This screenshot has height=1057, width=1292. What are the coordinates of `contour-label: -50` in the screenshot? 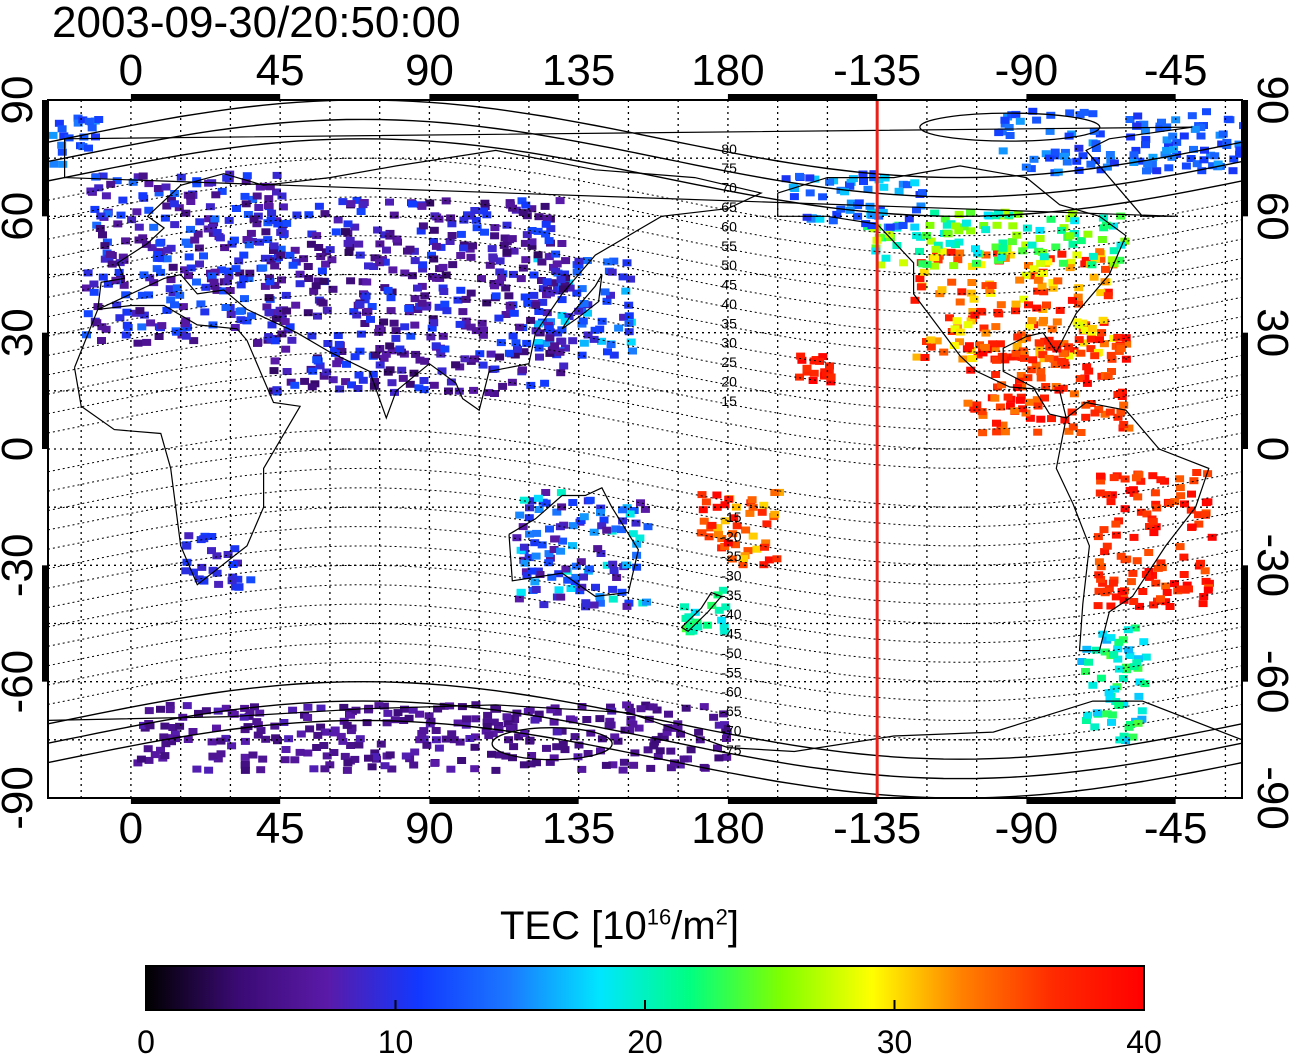 It's located at (731, 653).